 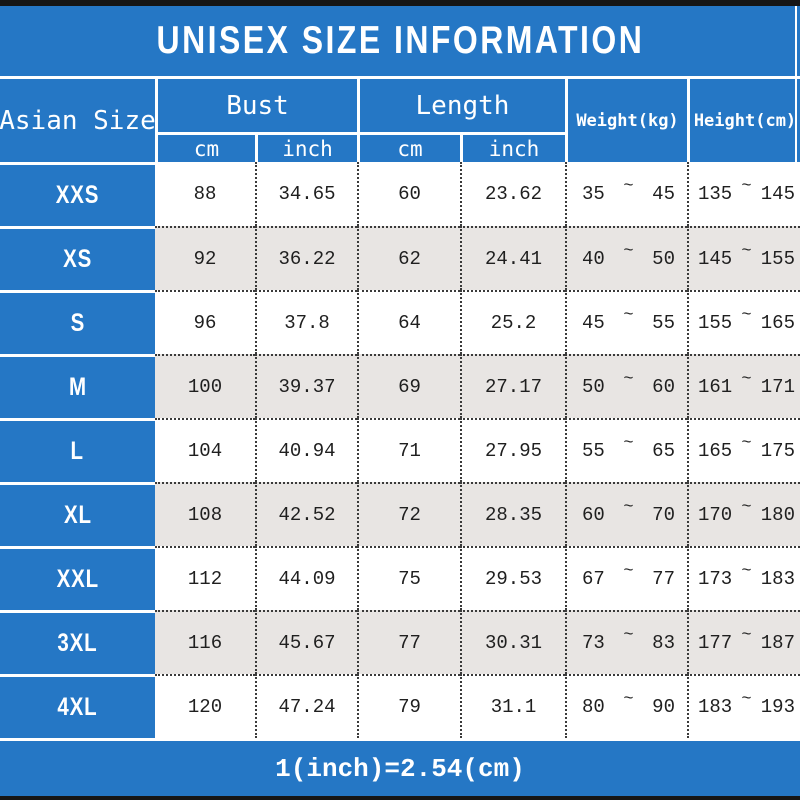 What do you see at coordinates (205, 450) in the screenshot?
I see `bust-cm-cell: 104` at bounding box center [205, 450].